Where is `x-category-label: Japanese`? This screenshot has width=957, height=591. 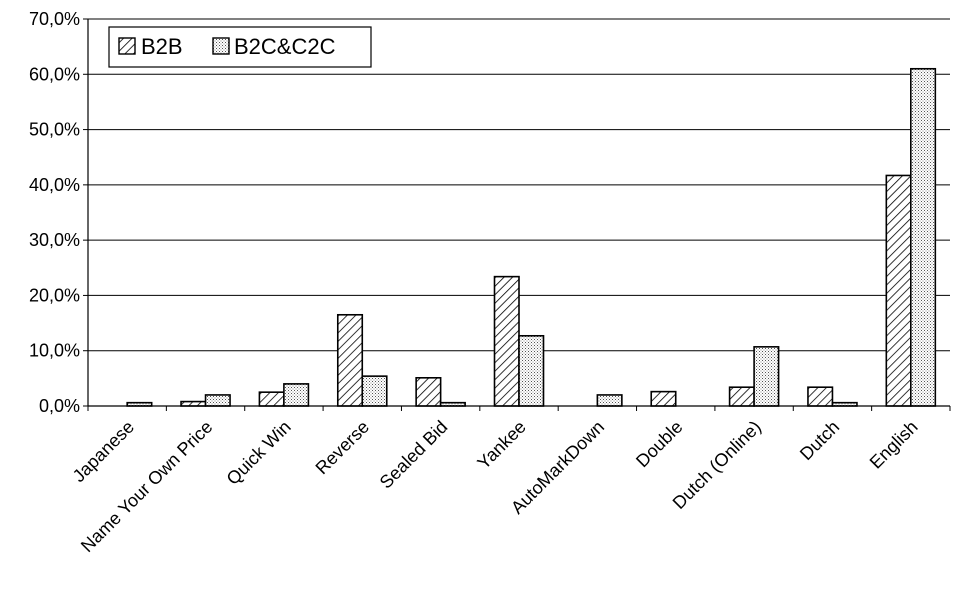
x-category-label: Japanese is located at coordinates (103, 451).